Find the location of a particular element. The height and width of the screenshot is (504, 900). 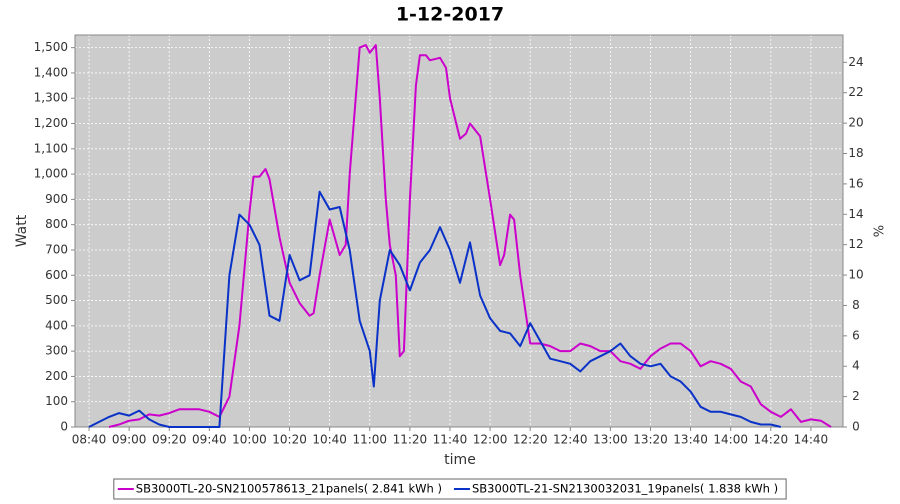

x-tick-label: 13:00 is located at coordinates (610, 440).